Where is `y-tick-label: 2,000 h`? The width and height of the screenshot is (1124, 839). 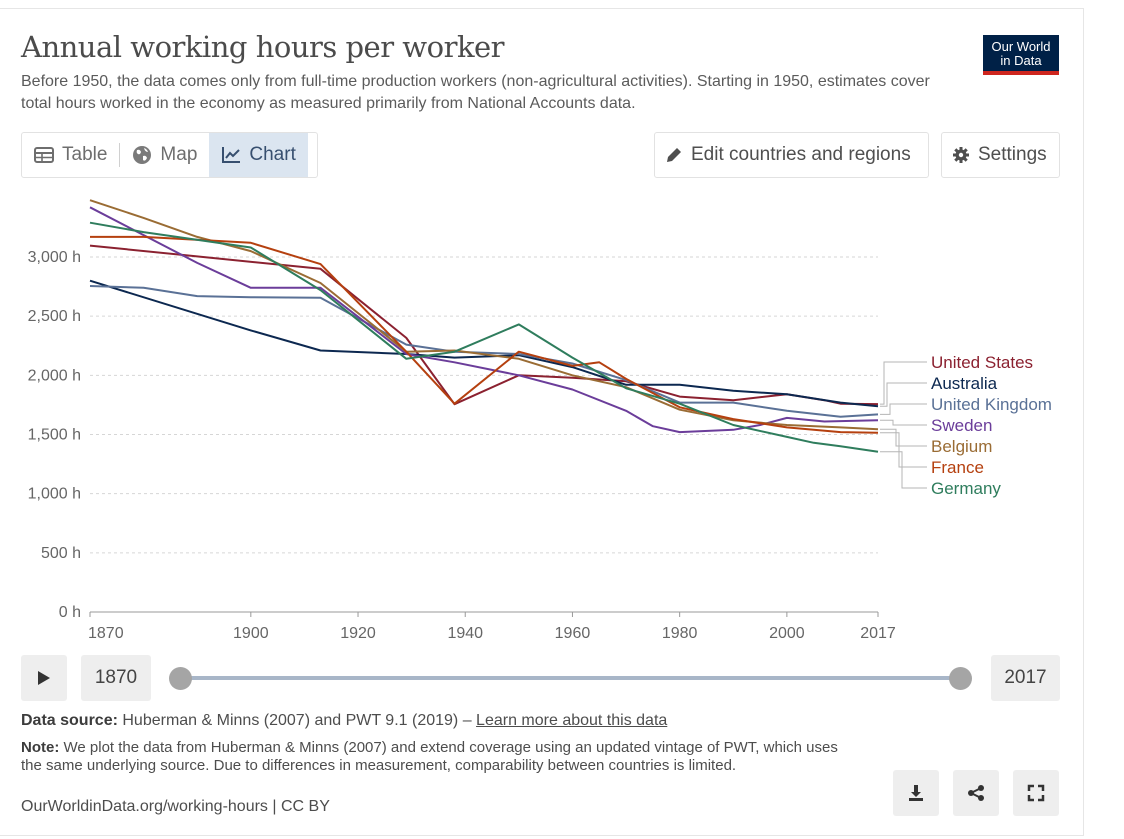 y-tick-label: 2,000 h is located at coordinates (54, 375).